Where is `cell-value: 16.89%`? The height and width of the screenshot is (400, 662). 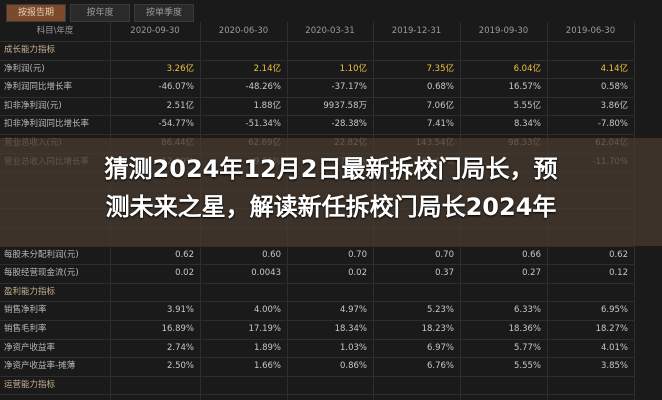 cell-value: 16.89% is located at coordinates (177, 329).